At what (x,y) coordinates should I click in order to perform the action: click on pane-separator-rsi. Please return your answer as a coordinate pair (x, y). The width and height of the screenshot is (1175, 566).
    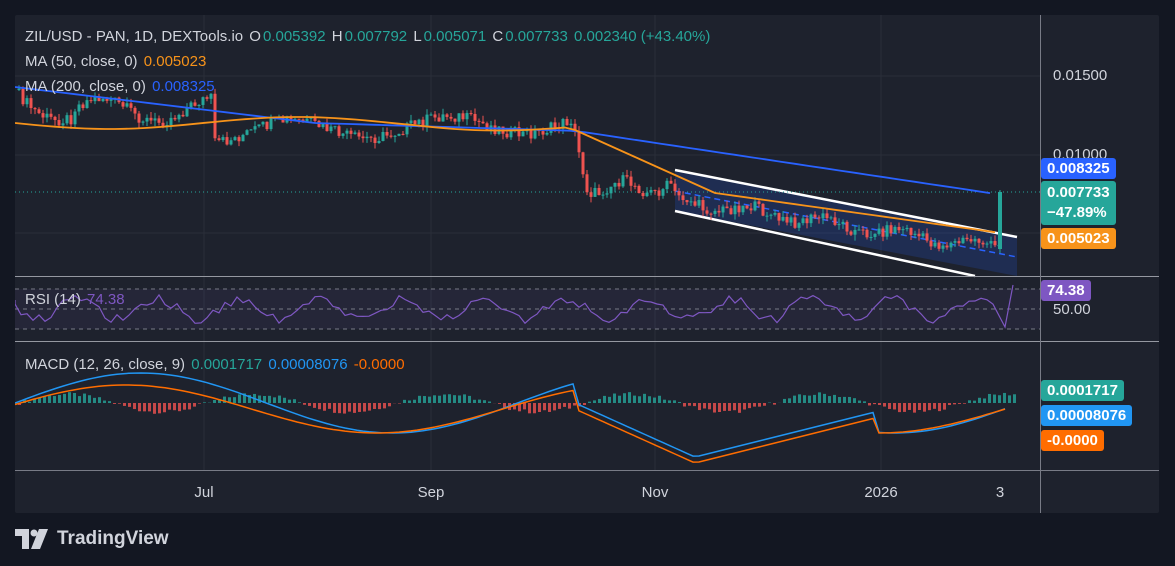
    Looking at the image, I should click on (587, 276).